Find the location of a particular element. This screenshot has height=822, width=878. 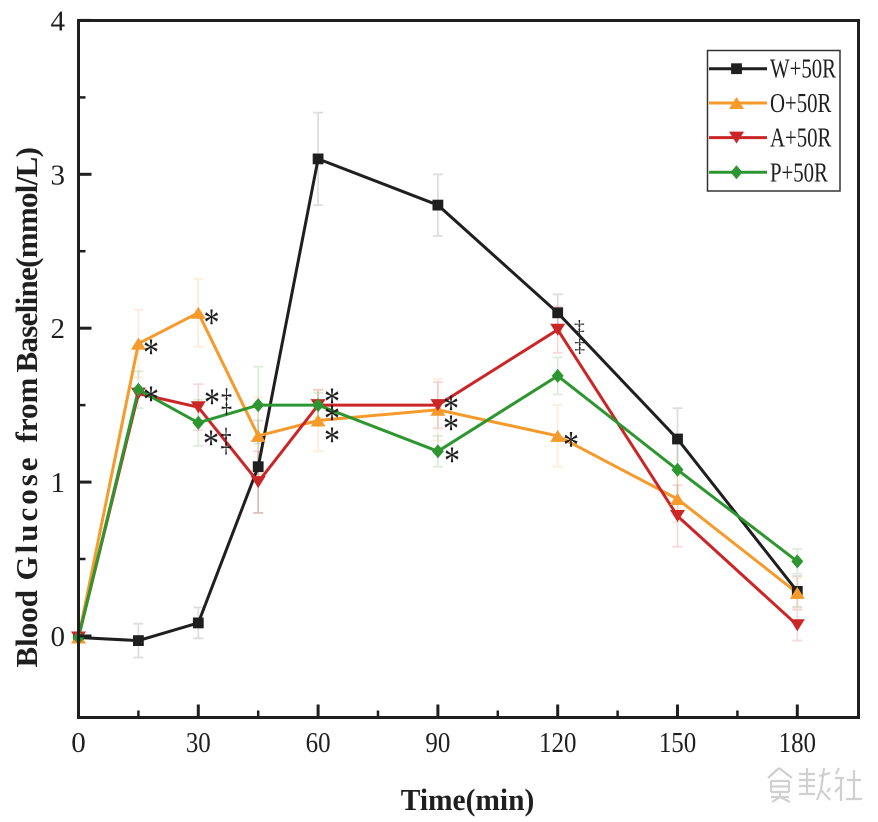

svg-text: 90 is located at coordinates (437, 742).